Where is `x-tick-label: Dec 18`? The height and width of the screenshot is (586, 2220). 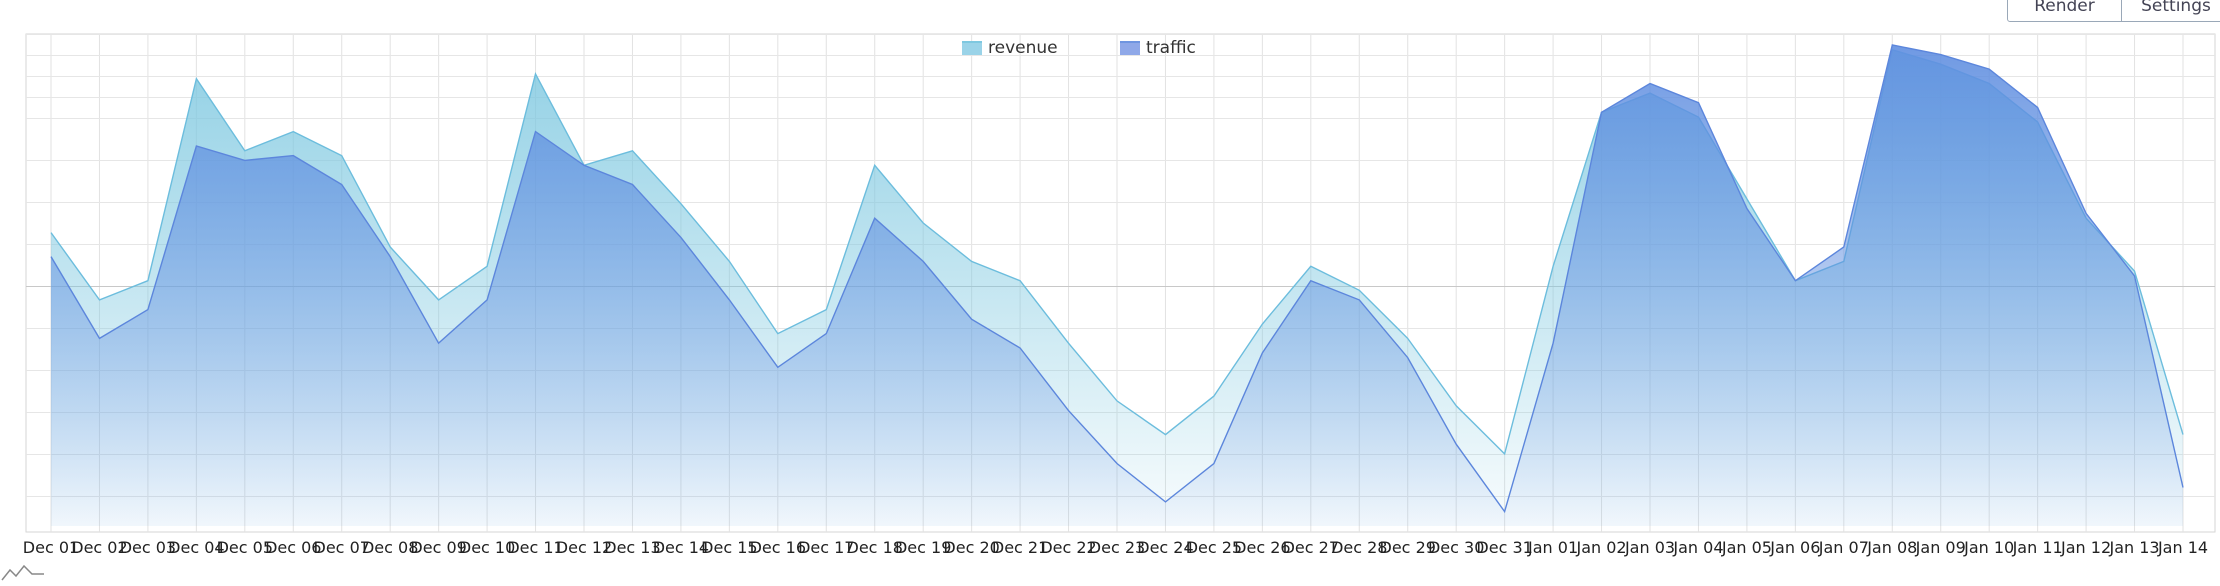 x-tick-label: Dec 18 is located at coordinates (874, 547).